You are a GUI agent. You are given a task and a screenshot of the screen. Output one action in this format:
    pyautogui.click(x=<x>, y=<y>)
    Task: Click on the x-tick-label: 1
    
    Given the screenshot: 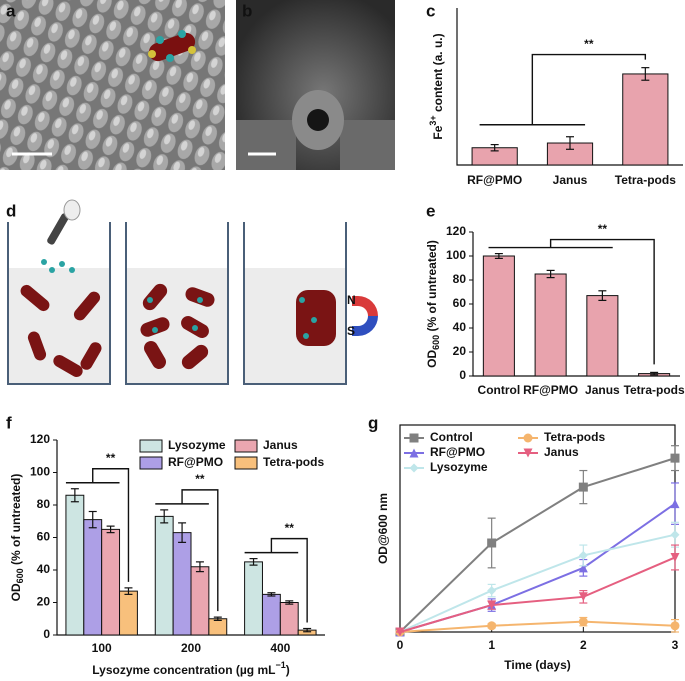 What is the action you would take?
    pyautogui.click(x=491, y=645)
    